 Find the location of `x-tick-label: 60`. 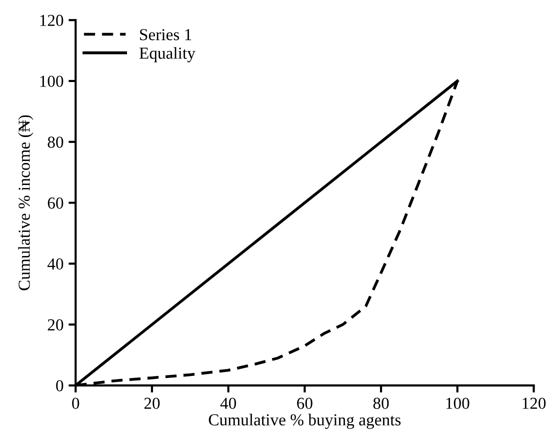

x-tick-label: 60 is located at coordinates (304, 403).